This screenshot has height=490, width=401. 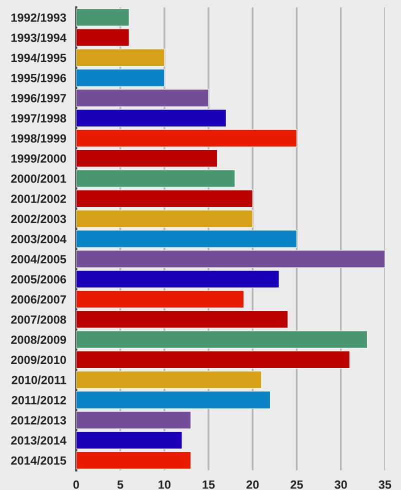 I want to click on y-tick-label: 2009/2010, so click(x=38, y=359).